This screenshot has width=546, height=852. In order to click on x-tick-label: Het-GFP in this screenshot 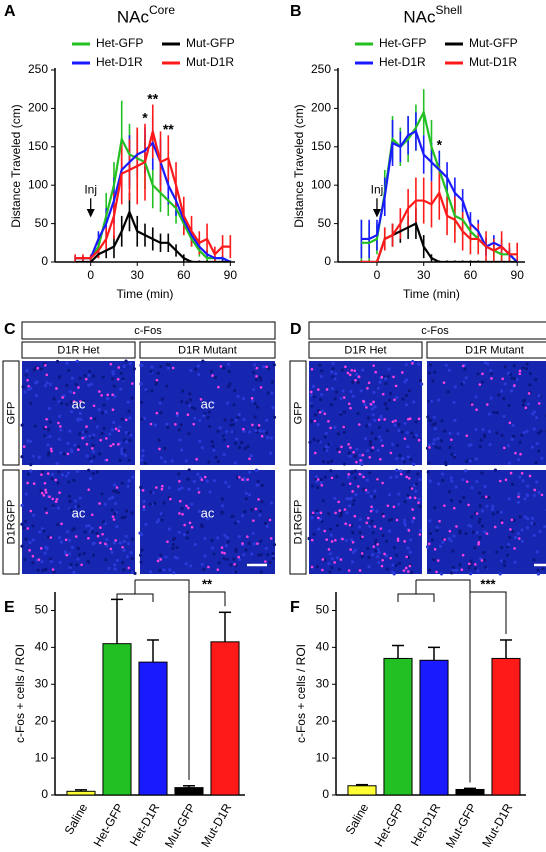, I will do `click(390, 825)`.